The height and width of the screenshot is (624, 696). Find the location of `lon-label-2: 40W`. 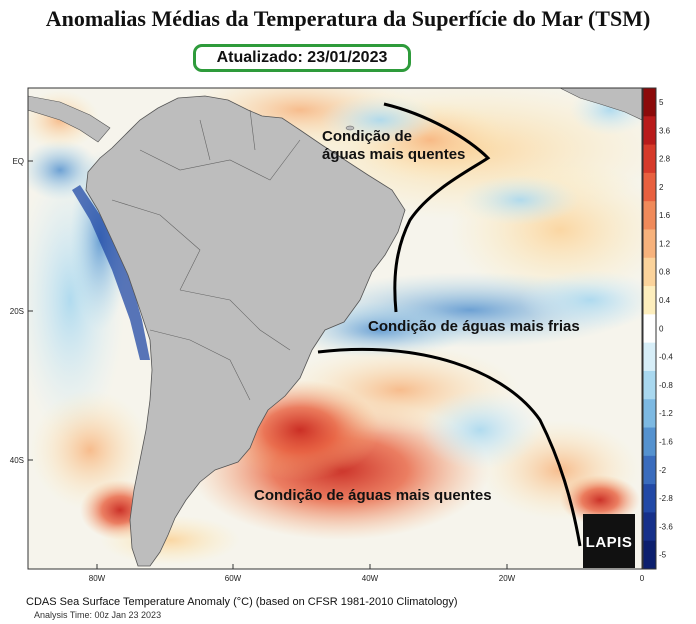

lon-label-2: 40W is located at coordinates (370, 578).